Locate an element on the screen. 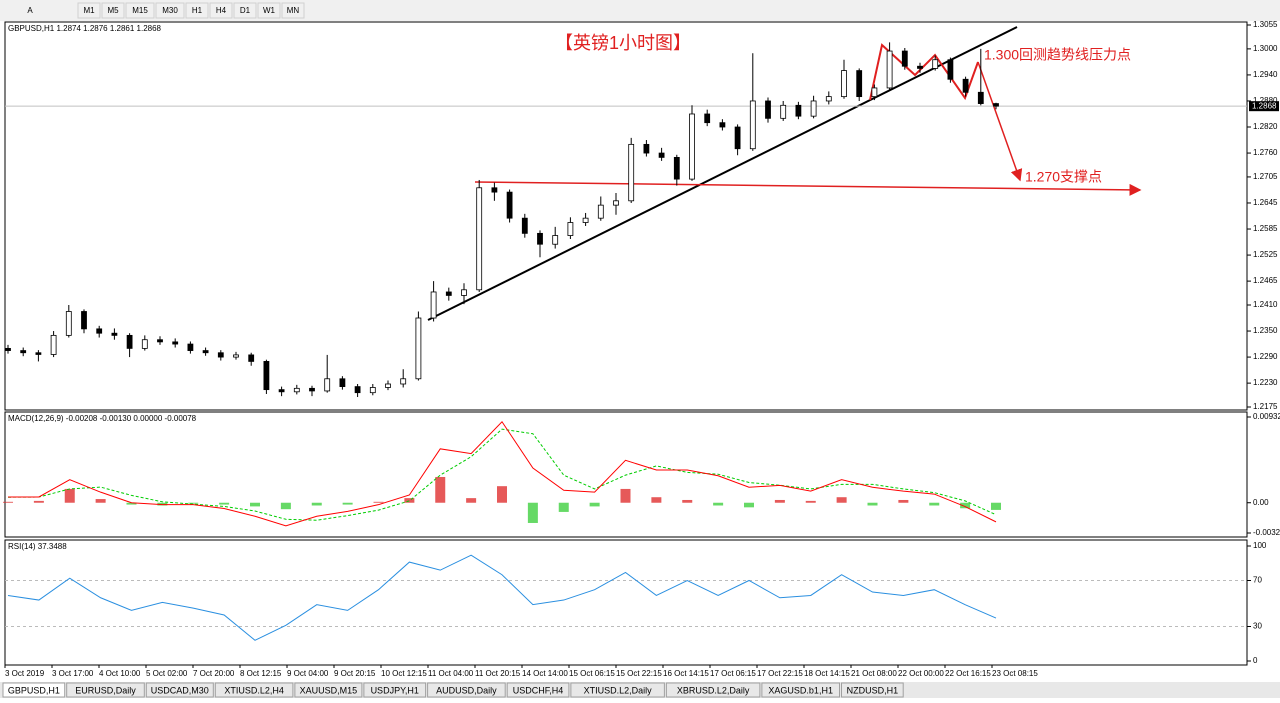 This screenshot has width=1280, height=703. price-tick-label: 1.2940 is located at coordinates (1265, 74).